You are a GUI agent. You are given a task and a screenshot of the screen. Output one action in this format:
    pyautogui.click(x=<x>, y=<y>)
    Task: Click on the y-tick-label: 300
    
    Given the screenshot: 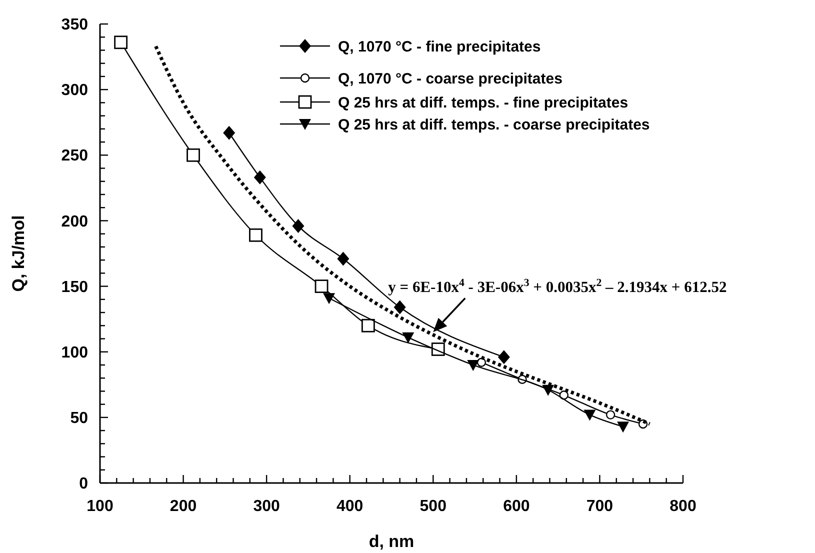 What is the action you would take?
    pyautogui.click(x=74, y=91)
    